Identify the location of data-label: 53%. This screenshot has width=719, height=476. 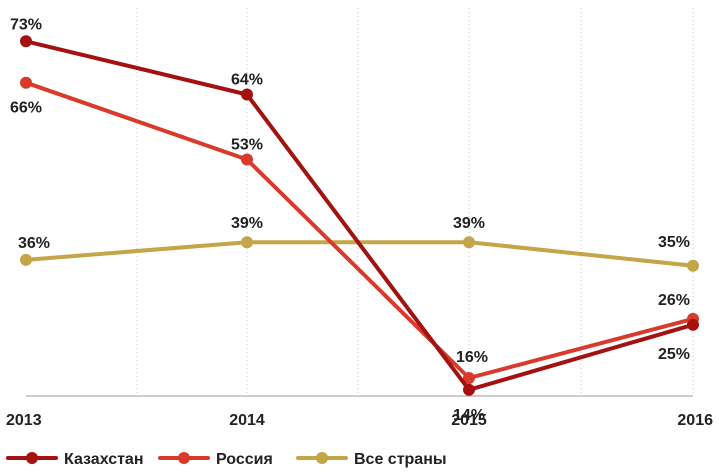
(247, 144).